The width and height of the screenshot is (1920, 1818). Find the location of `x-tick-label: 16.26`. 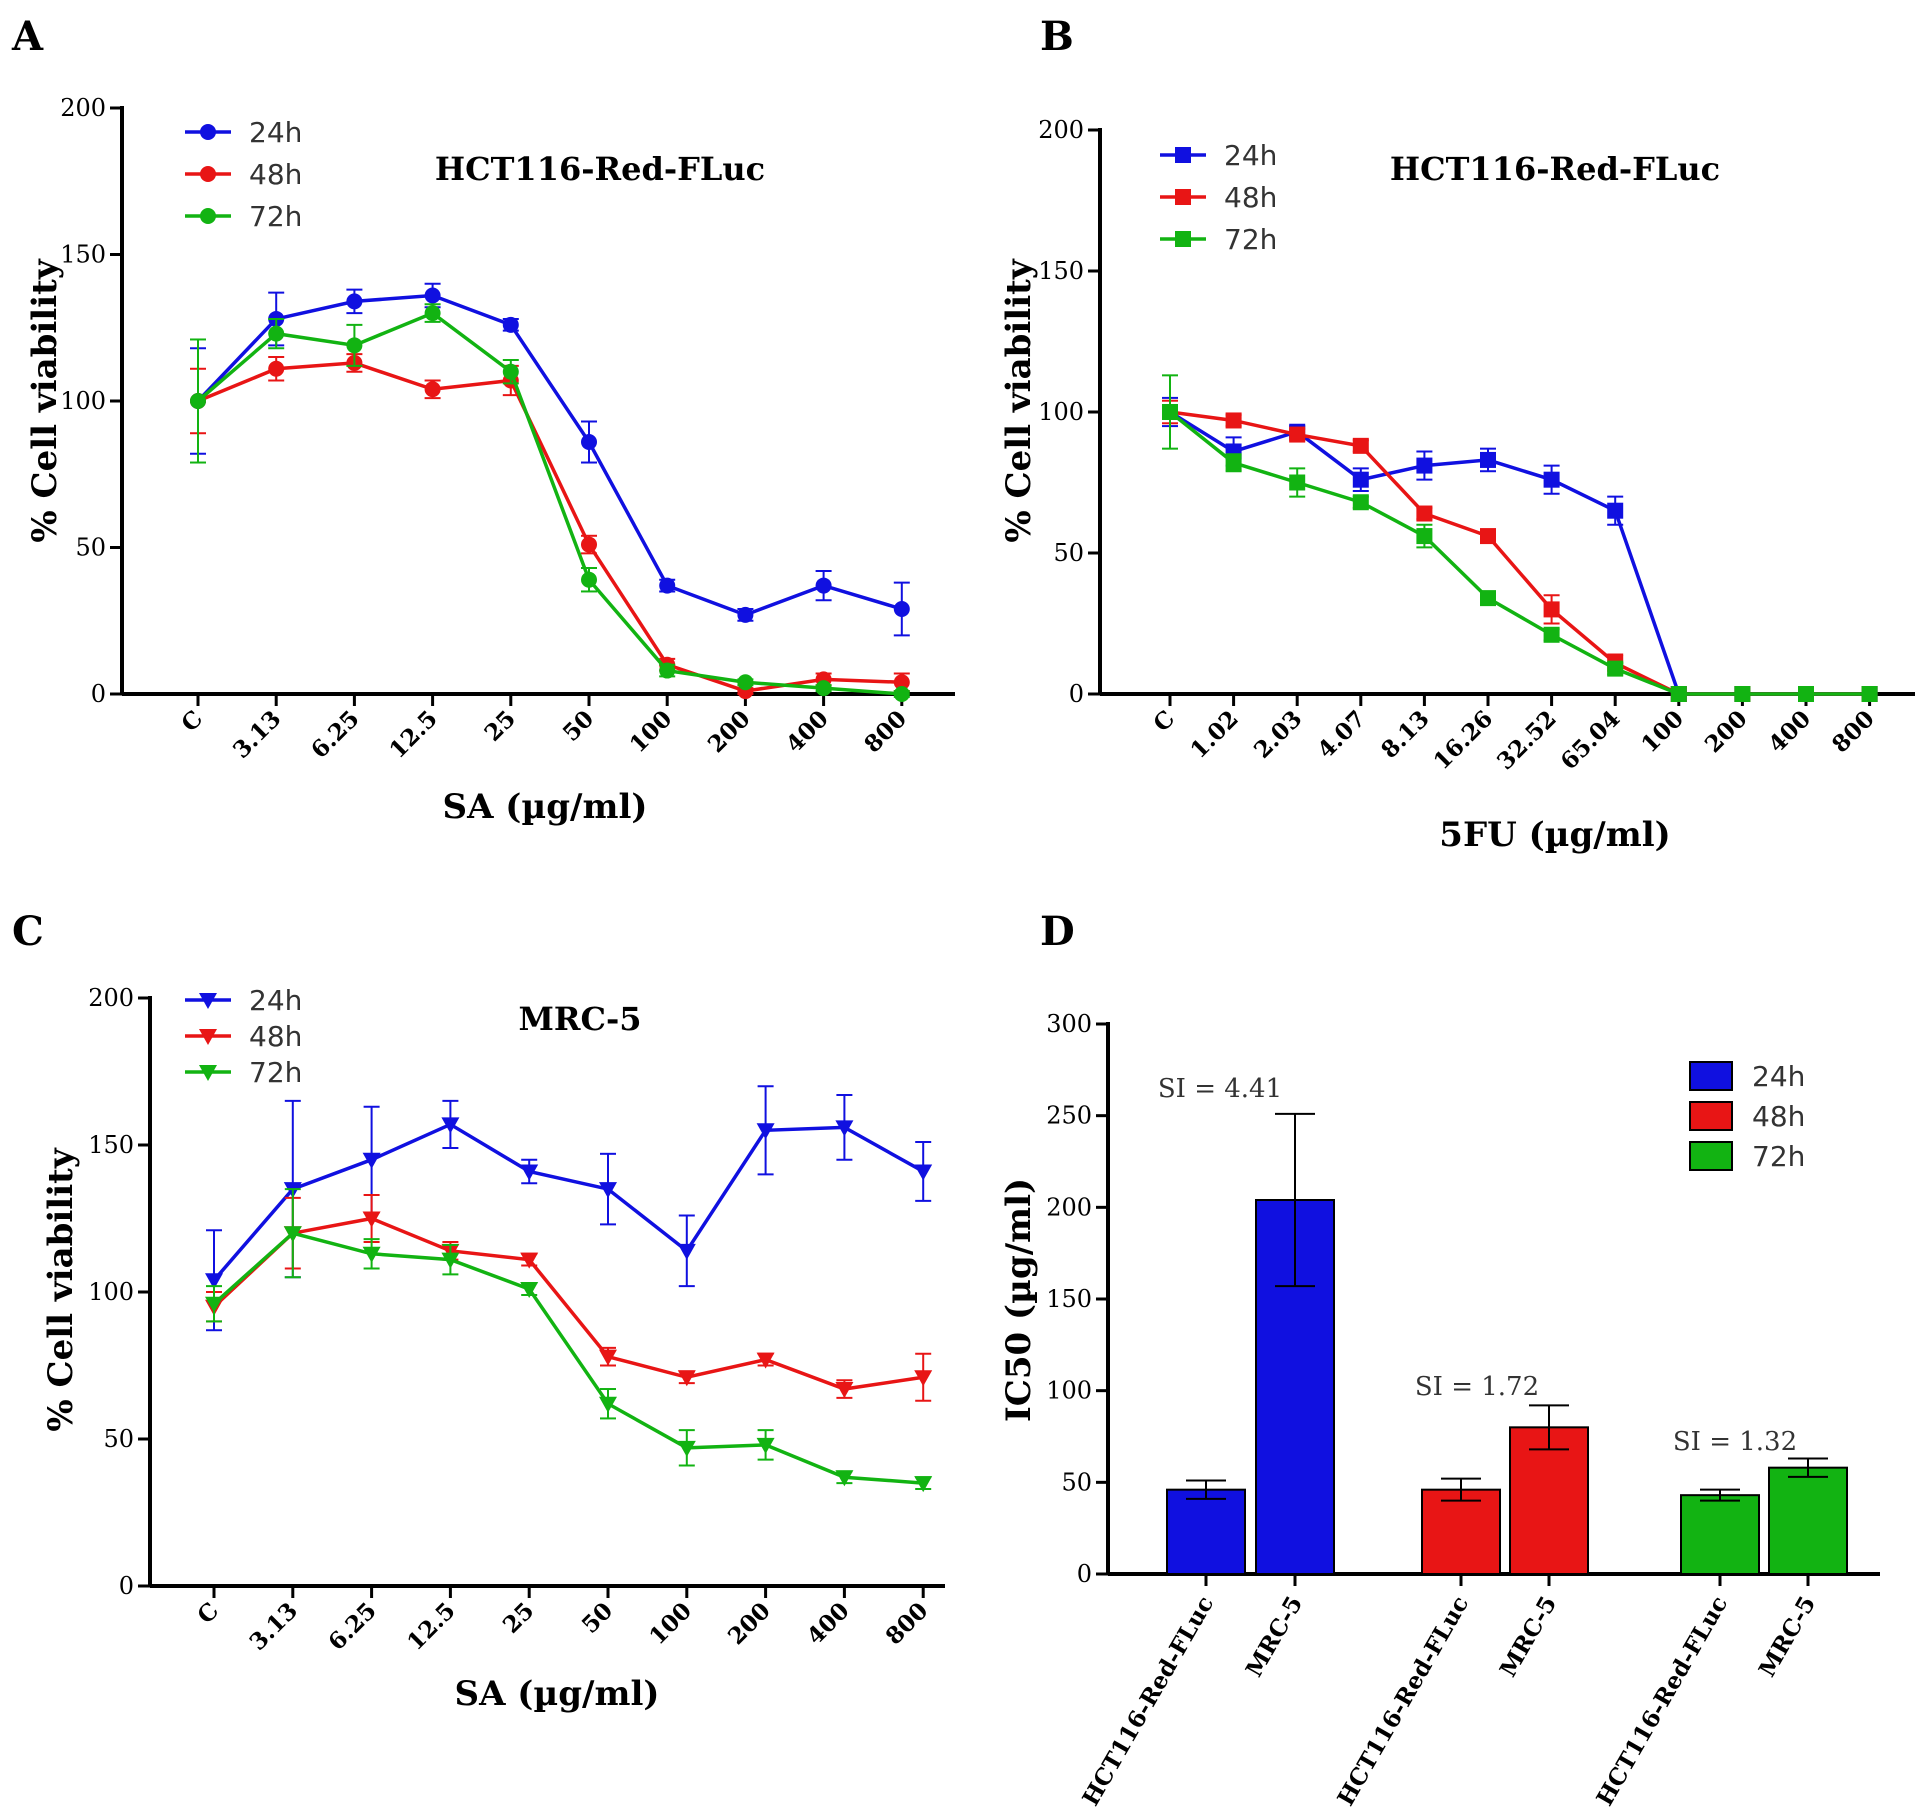

x-tick-label: 16.26 is located at coordinates (1463, 740).